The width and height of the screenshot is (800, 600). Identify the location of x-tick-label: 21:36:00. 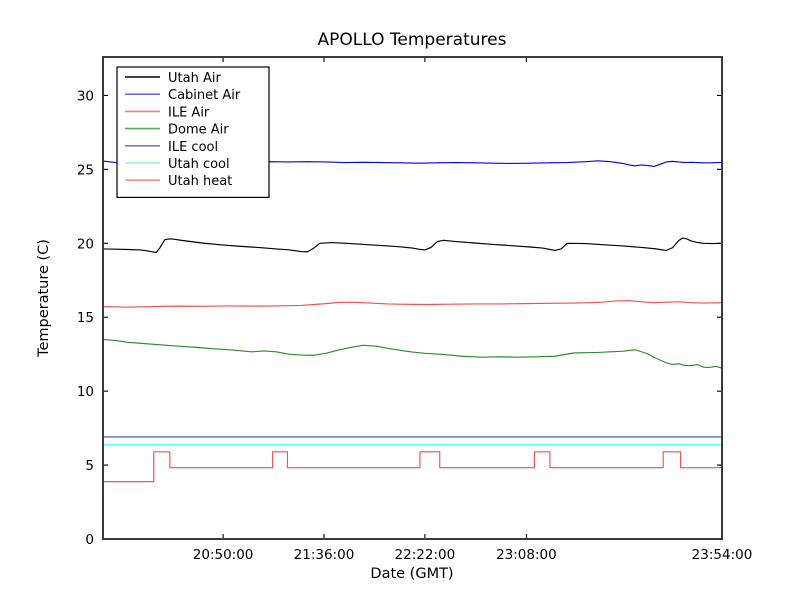
(324, 555).